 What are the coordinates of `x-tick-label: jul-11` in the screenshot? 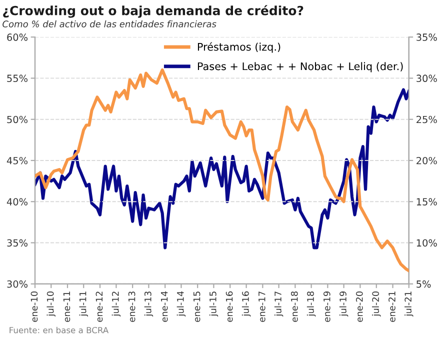 It's located at (83, 304).